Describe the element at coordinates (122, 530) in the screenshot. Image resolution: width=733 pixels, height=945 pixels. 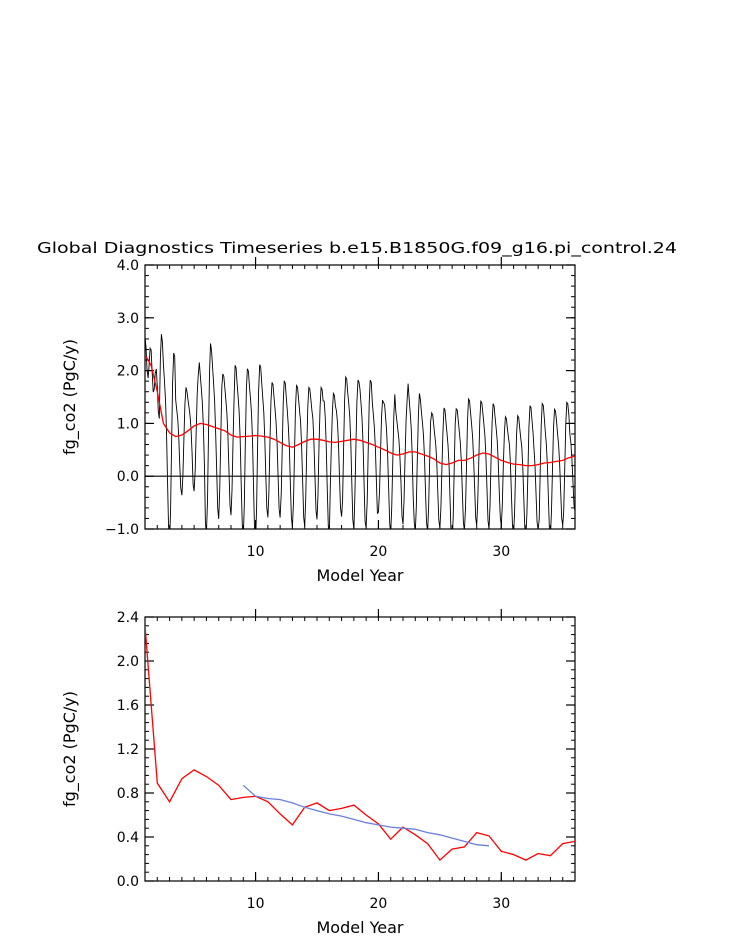
I see `y-tick-label: −1.0` at that location.